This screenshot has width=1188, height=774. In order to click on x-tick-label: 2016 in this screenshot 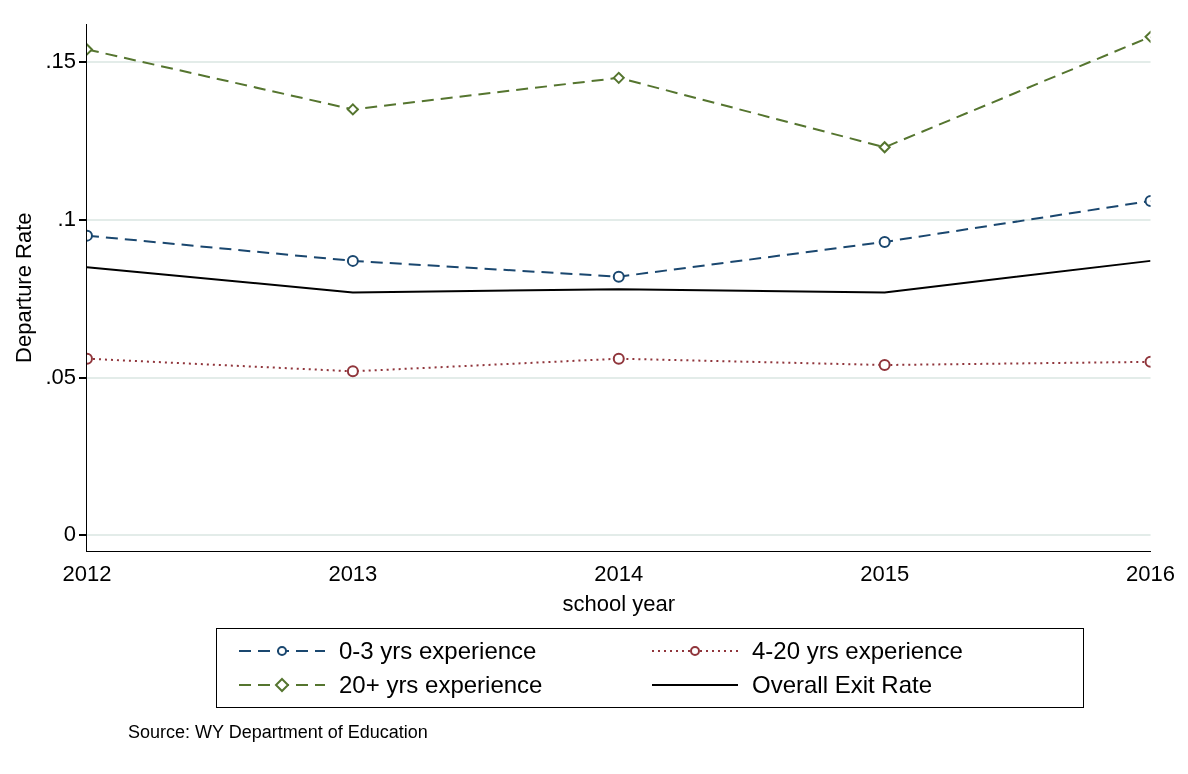, I will do `click(1151, 574)`.